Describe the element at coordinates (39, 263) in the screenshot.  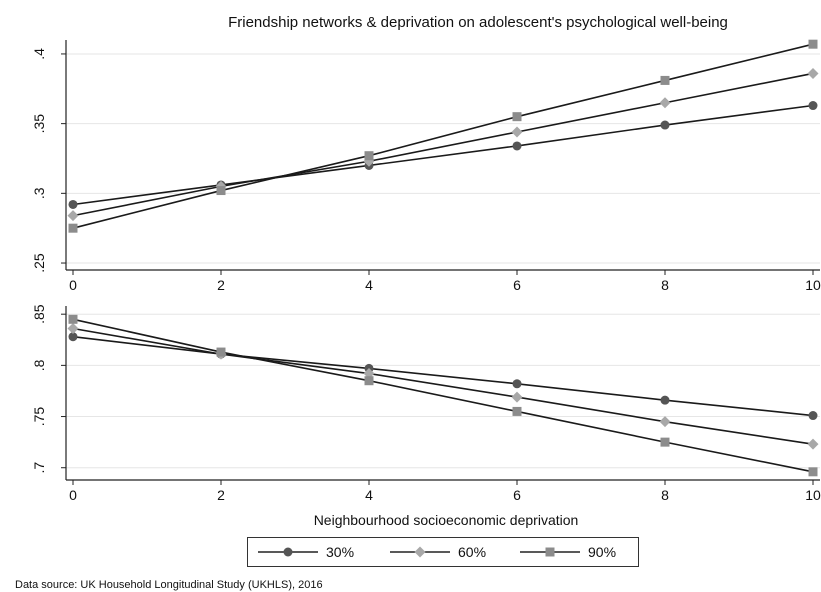
I see `y-tick-label-0: .25` at that location.